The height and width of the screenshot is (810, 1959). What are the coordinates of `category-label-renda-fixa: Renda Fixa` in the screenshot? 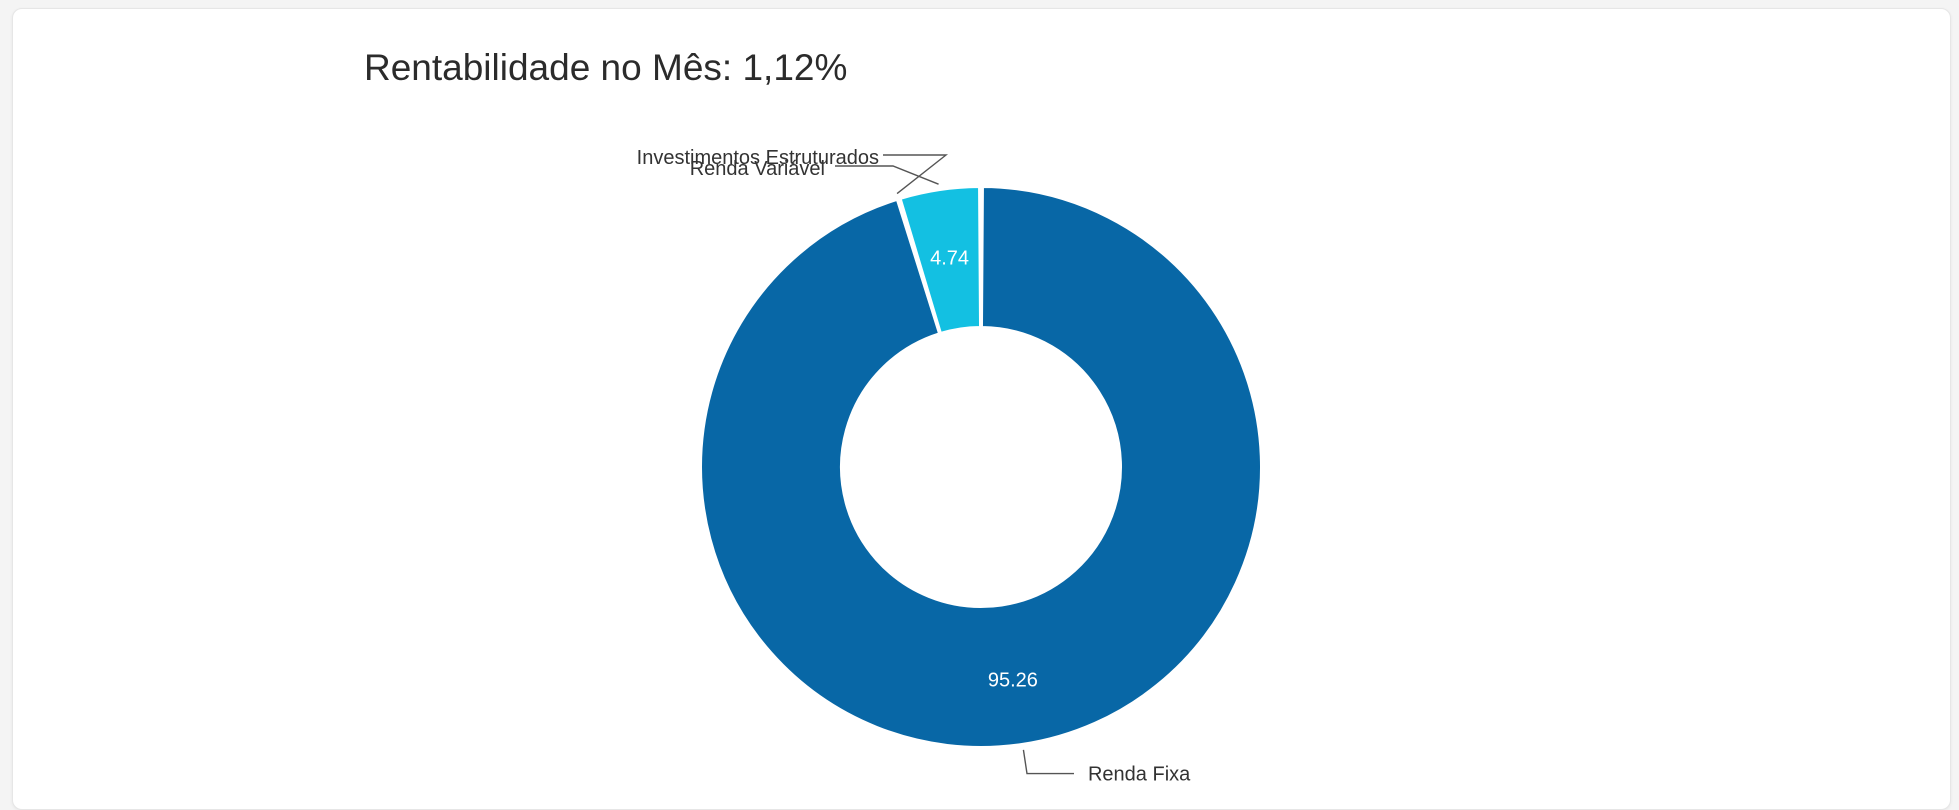 It's located at (1139, 775).